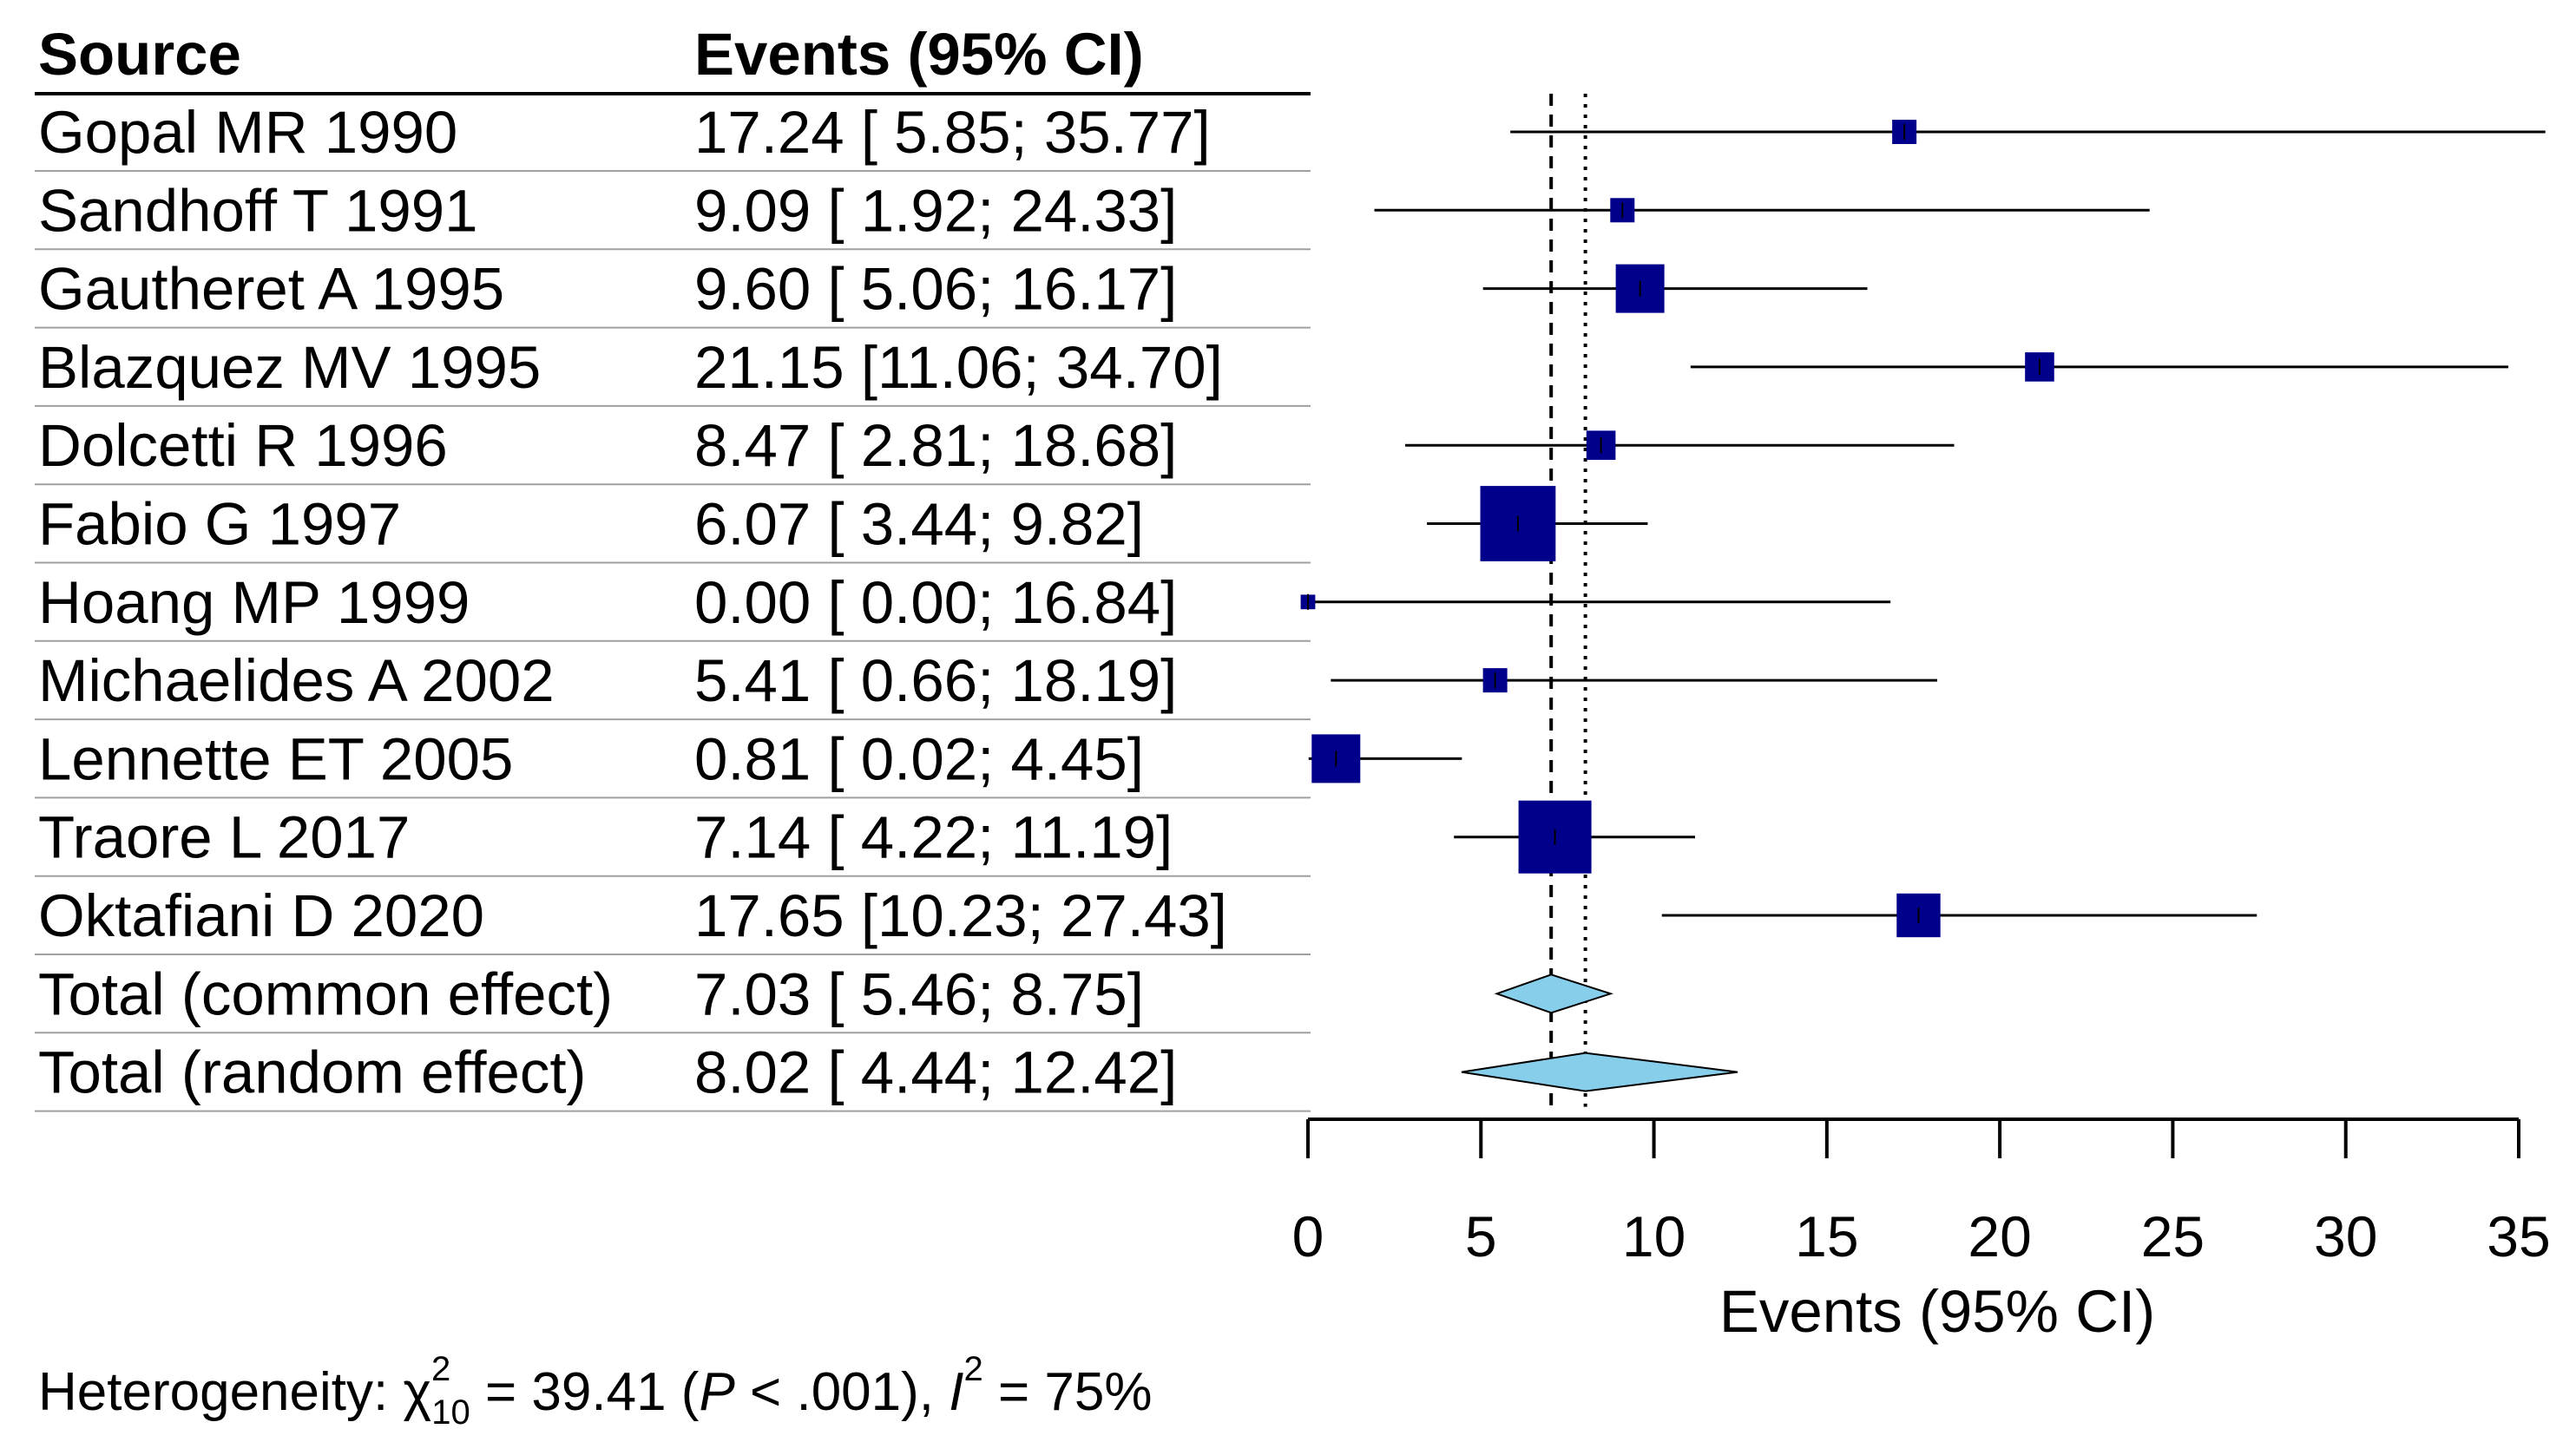 The image size is (2576, 1442). I want to click on x-tick-label: 0, so click(1308, 1236).